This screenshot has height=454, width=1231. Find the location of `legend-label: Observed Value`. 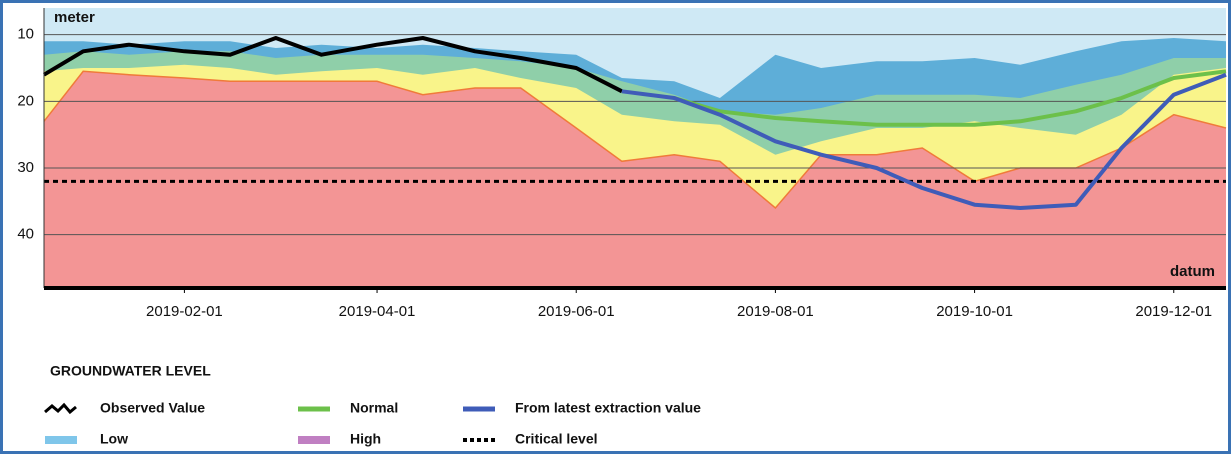

legend-label: Observed Value is located at coordinates (152, 408).